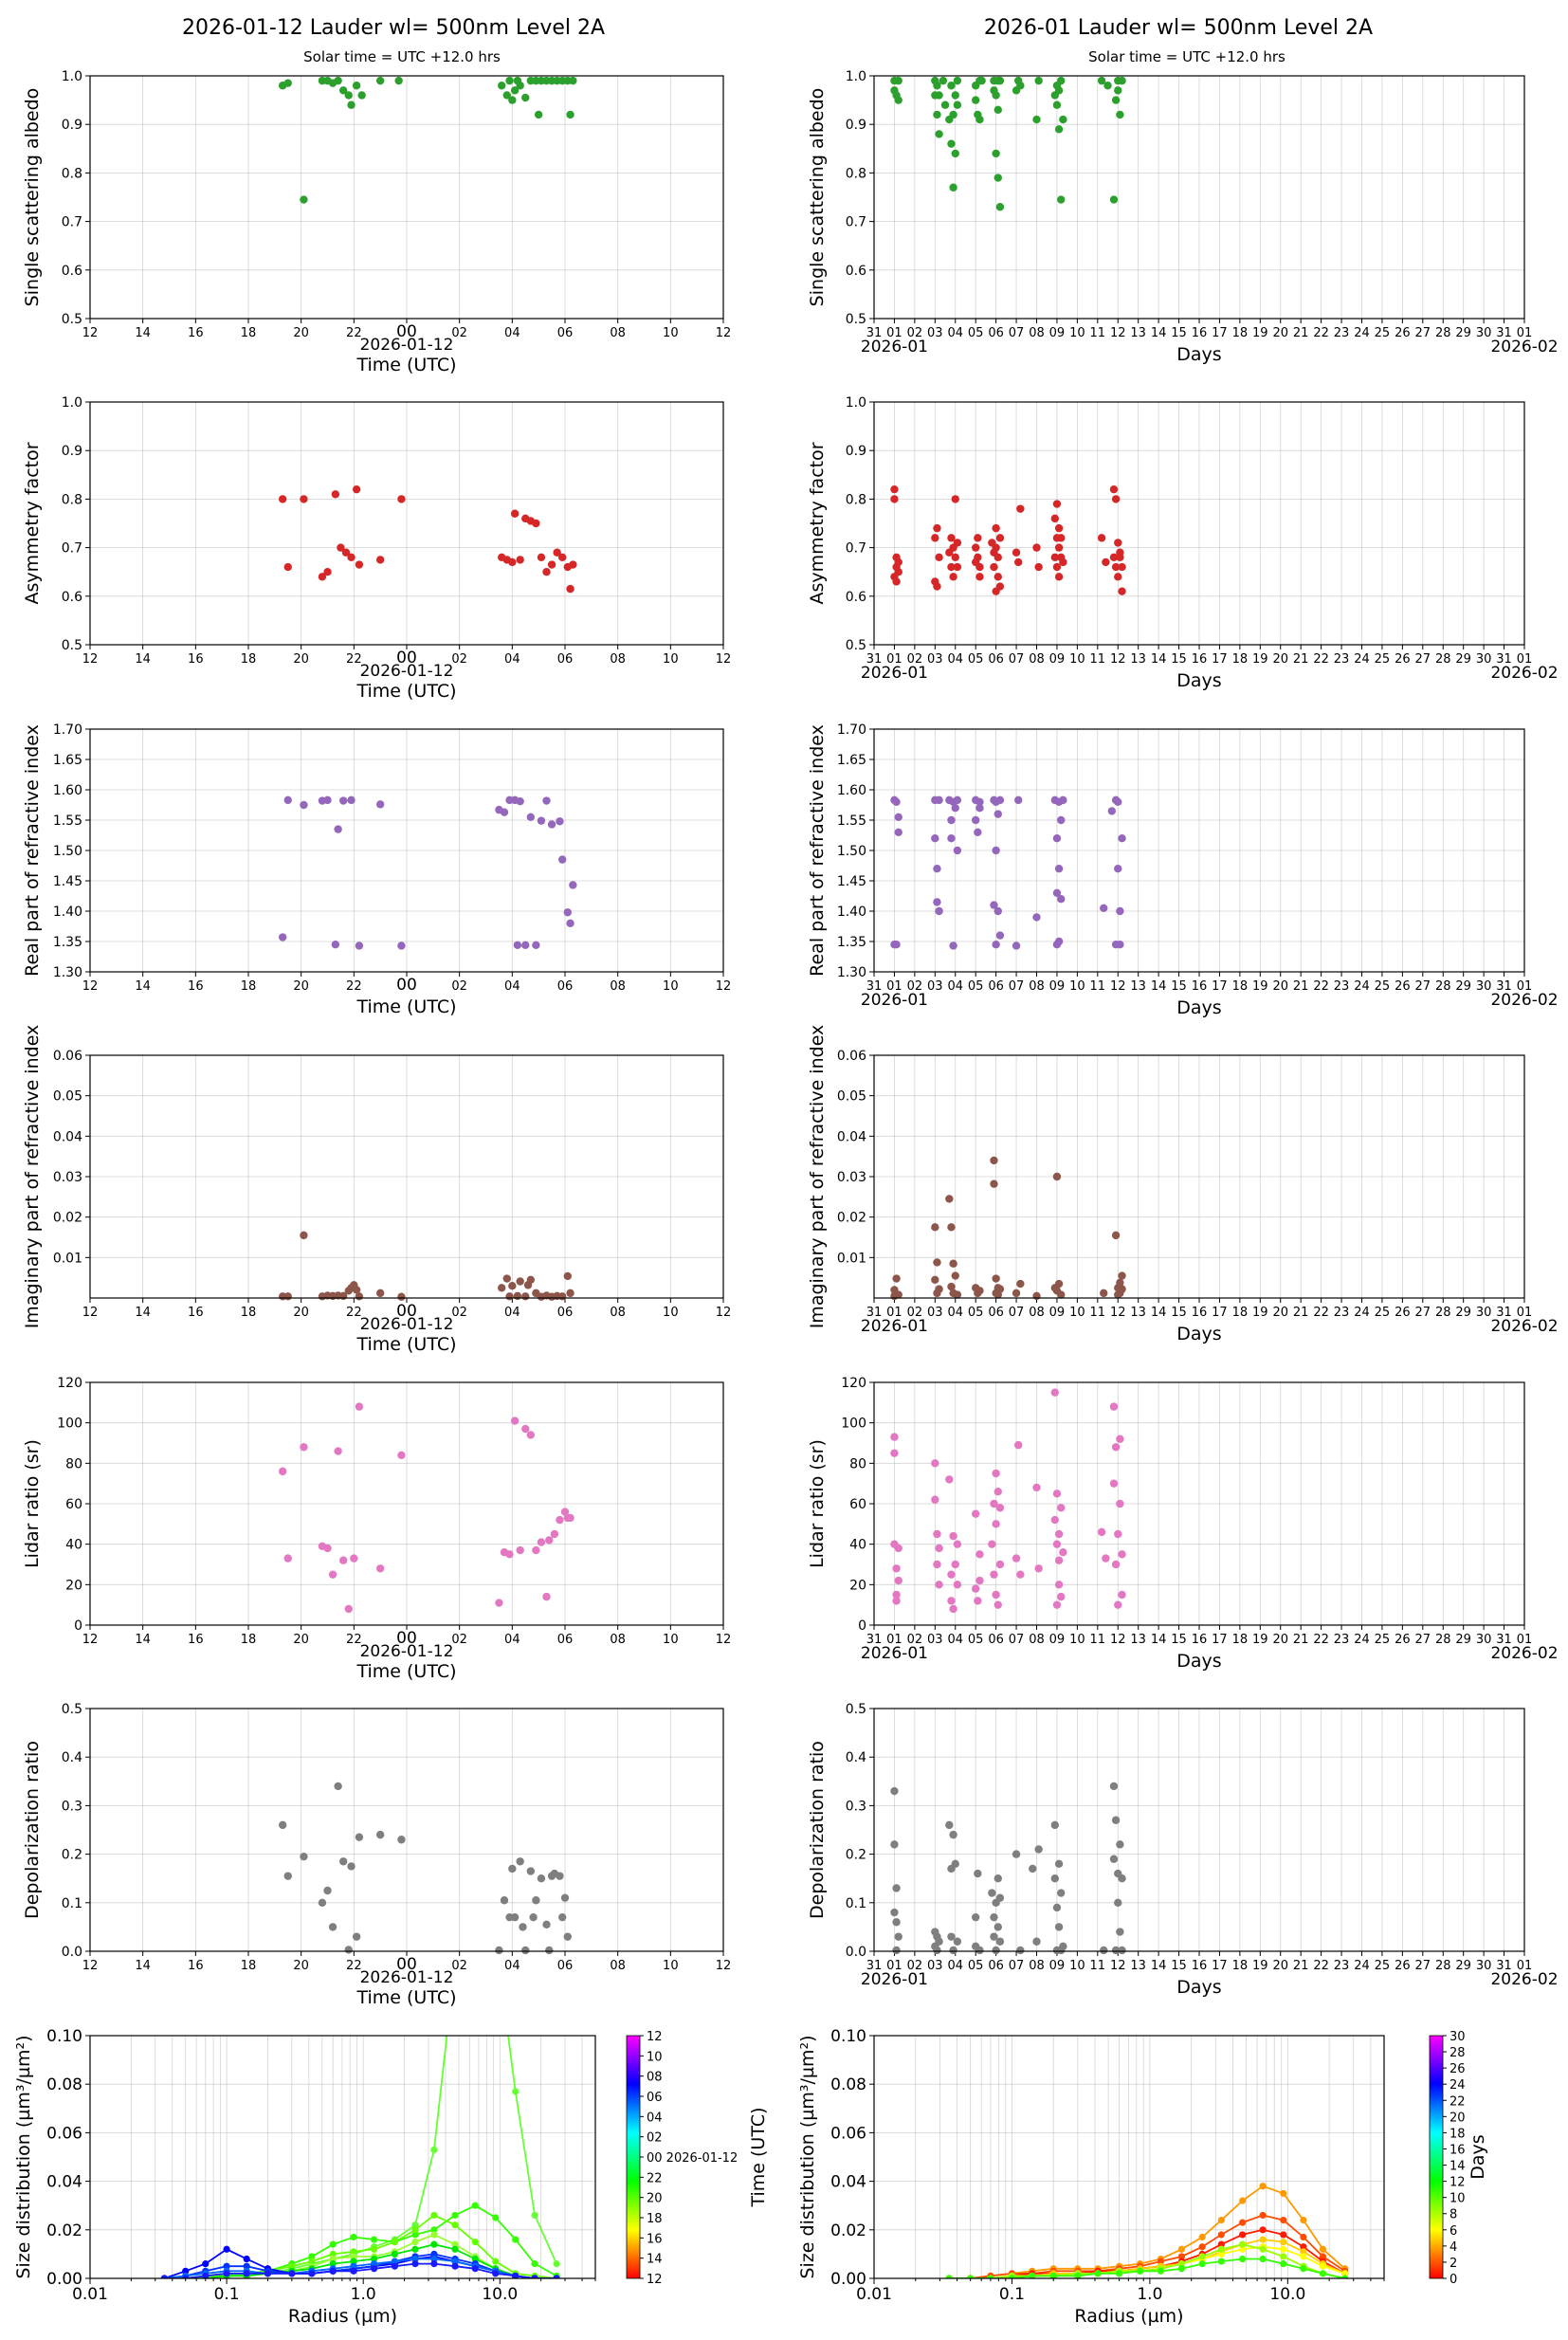  What do you see at coordinates (817, 1503) in the screenshot?
I see `y-axis-label: Lidar ratio (sr)` at bounding box center [817, 1503].